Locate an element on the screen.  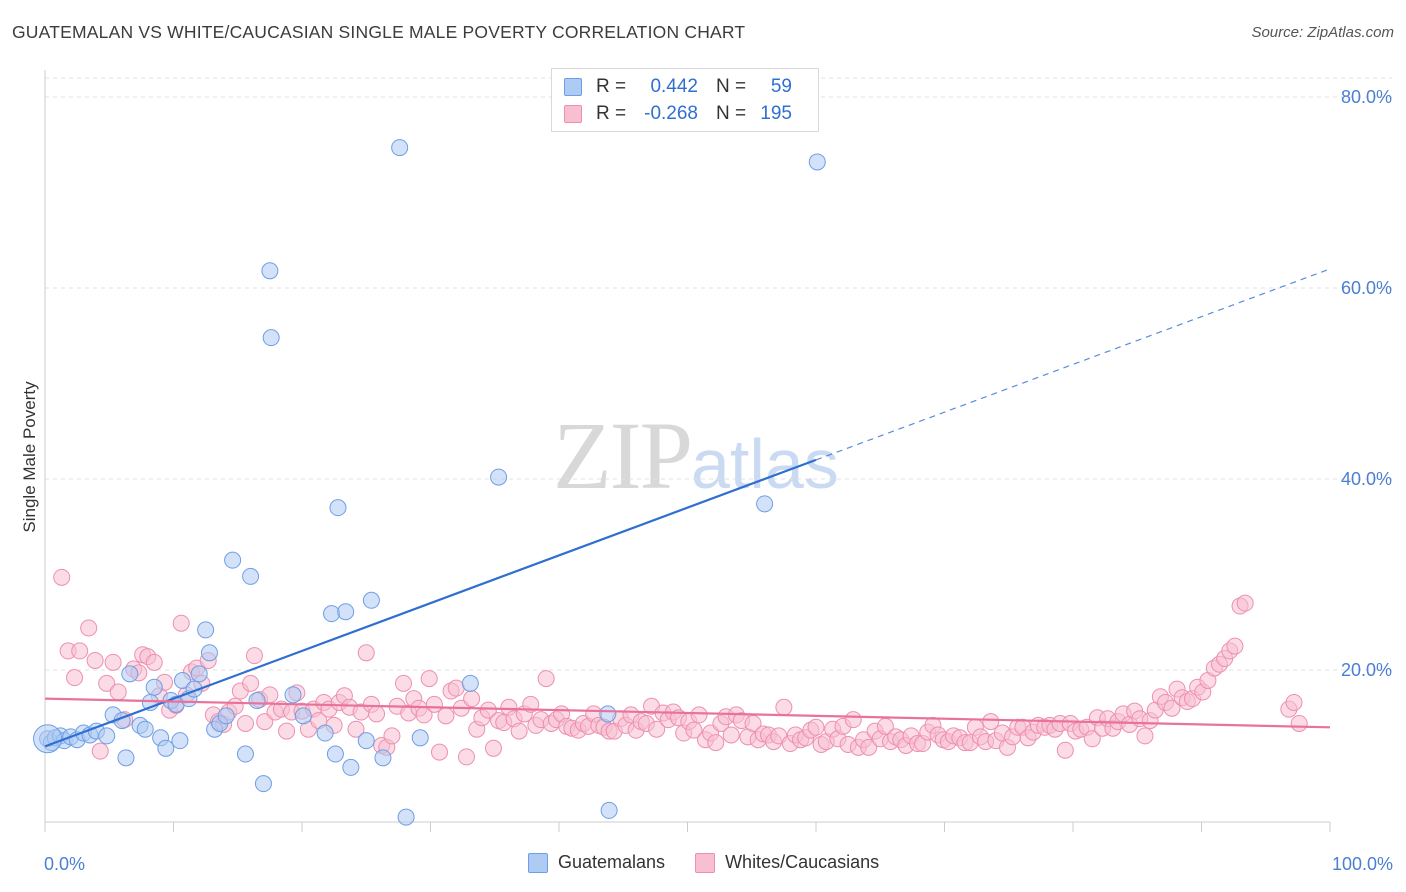
legend-r-value: -0.268 is located at coordinates (671, 113).